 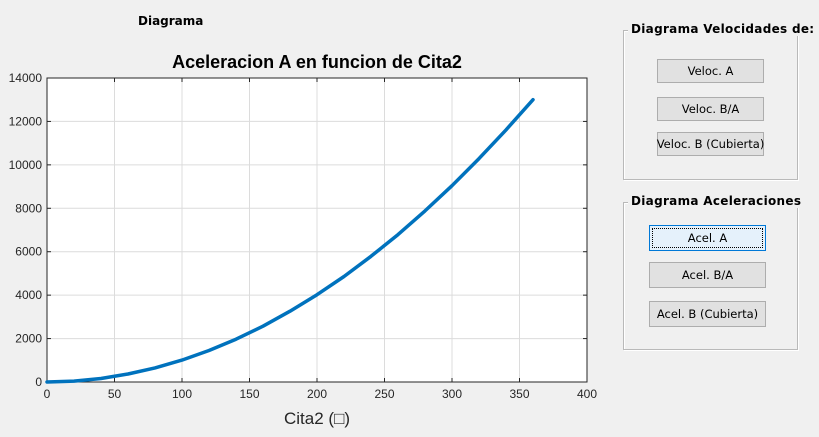 I want to click on velocities-panel-title: Diagrama Velocidades de:, so click(x=723, y=29).